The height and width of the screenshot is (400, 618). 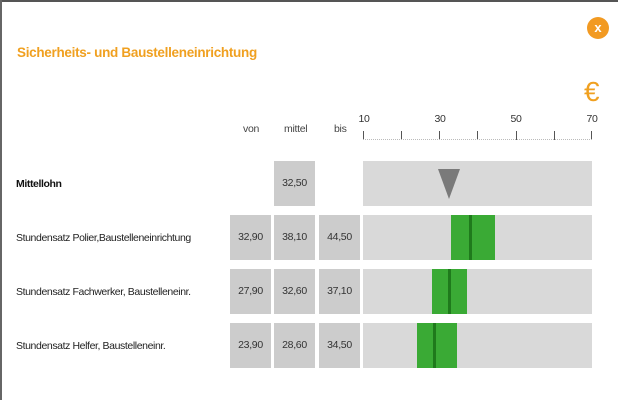 What do you see at coordinates (449, 184) in the screenshot?
I see `triangle-down-marker-icon` at bounding box center [449, 184].